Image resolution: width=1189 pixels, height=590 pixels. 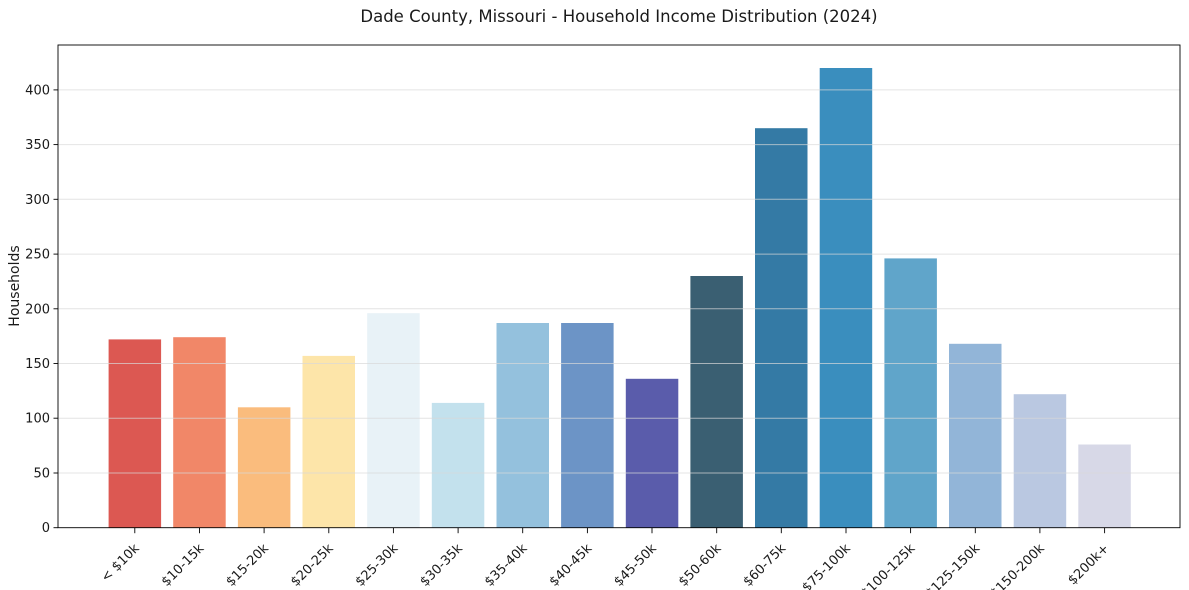 What do you see at coordinates (15, 285) in the screenshot?
I see `y-axis-label: Households` at bounding box center [15, 285].